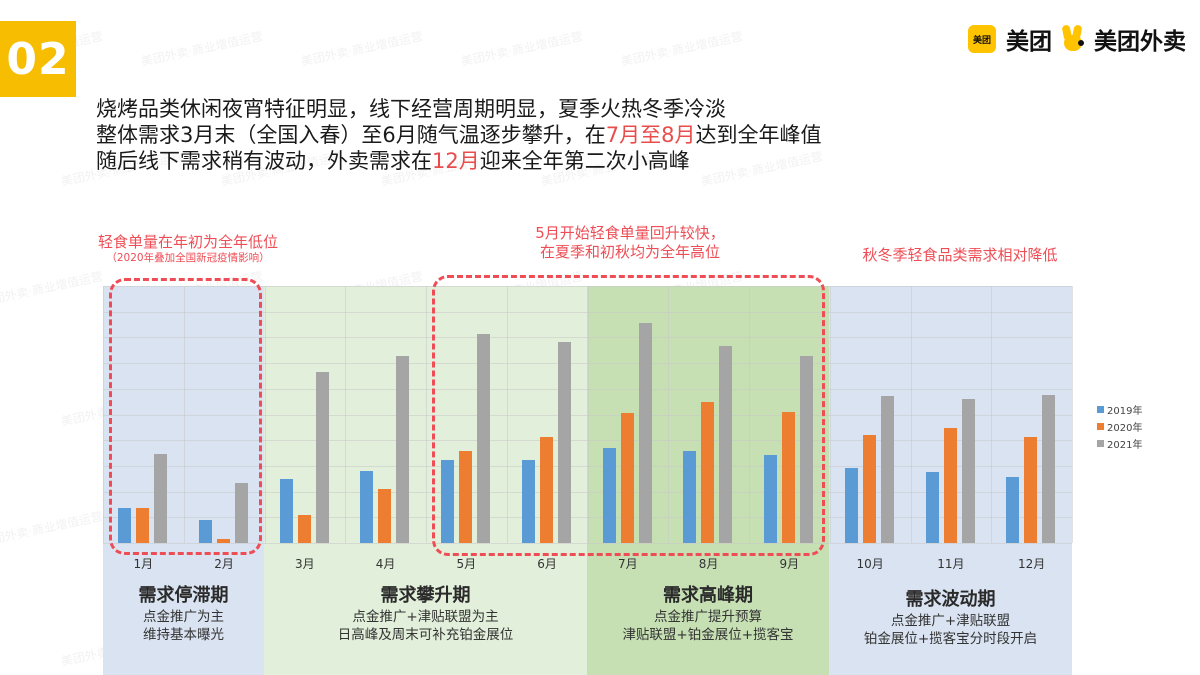  I want to click on headline-line-1: 烧烤品类休闲夜宵特征明显，线下经营周期明显，夏季火热冬季冷淡, so click(411, 109).